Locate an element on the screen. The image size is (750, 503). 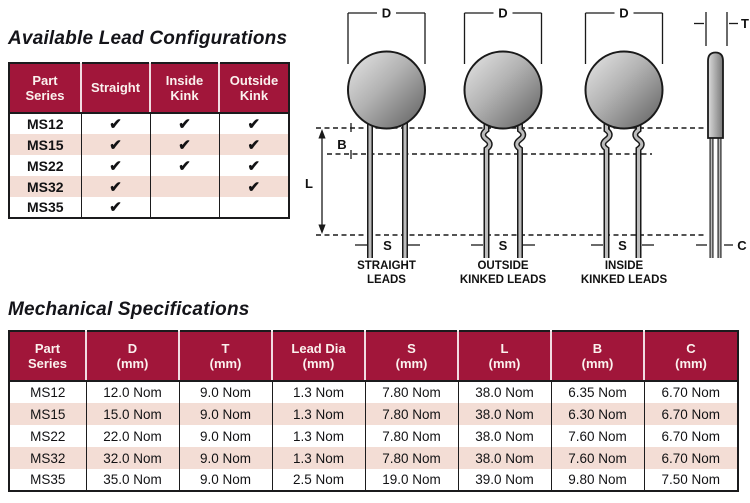
dim-label-t: T is located at coordinates (745, 23).